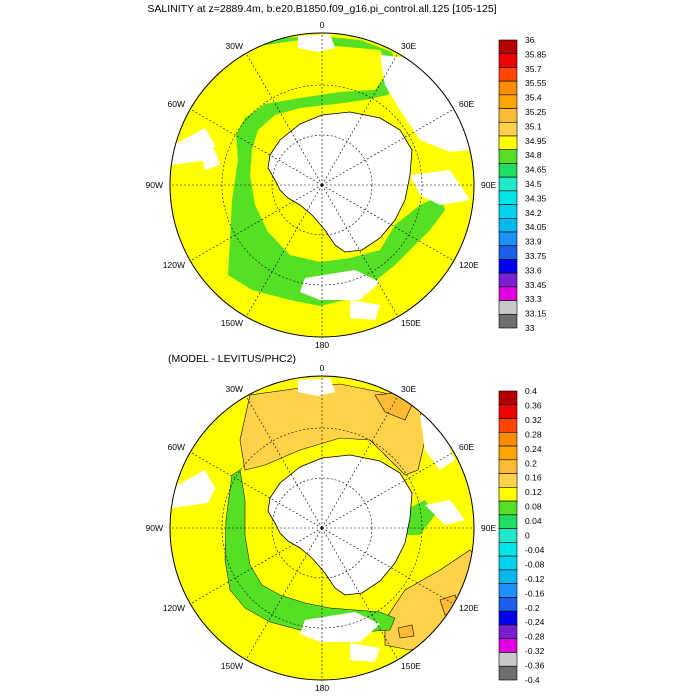 This screenshot has width=700, height=700. Describe the element at coordinates (535, 666) in the screenshot. I see `colorbar-tick-label: -0.36` at that location.